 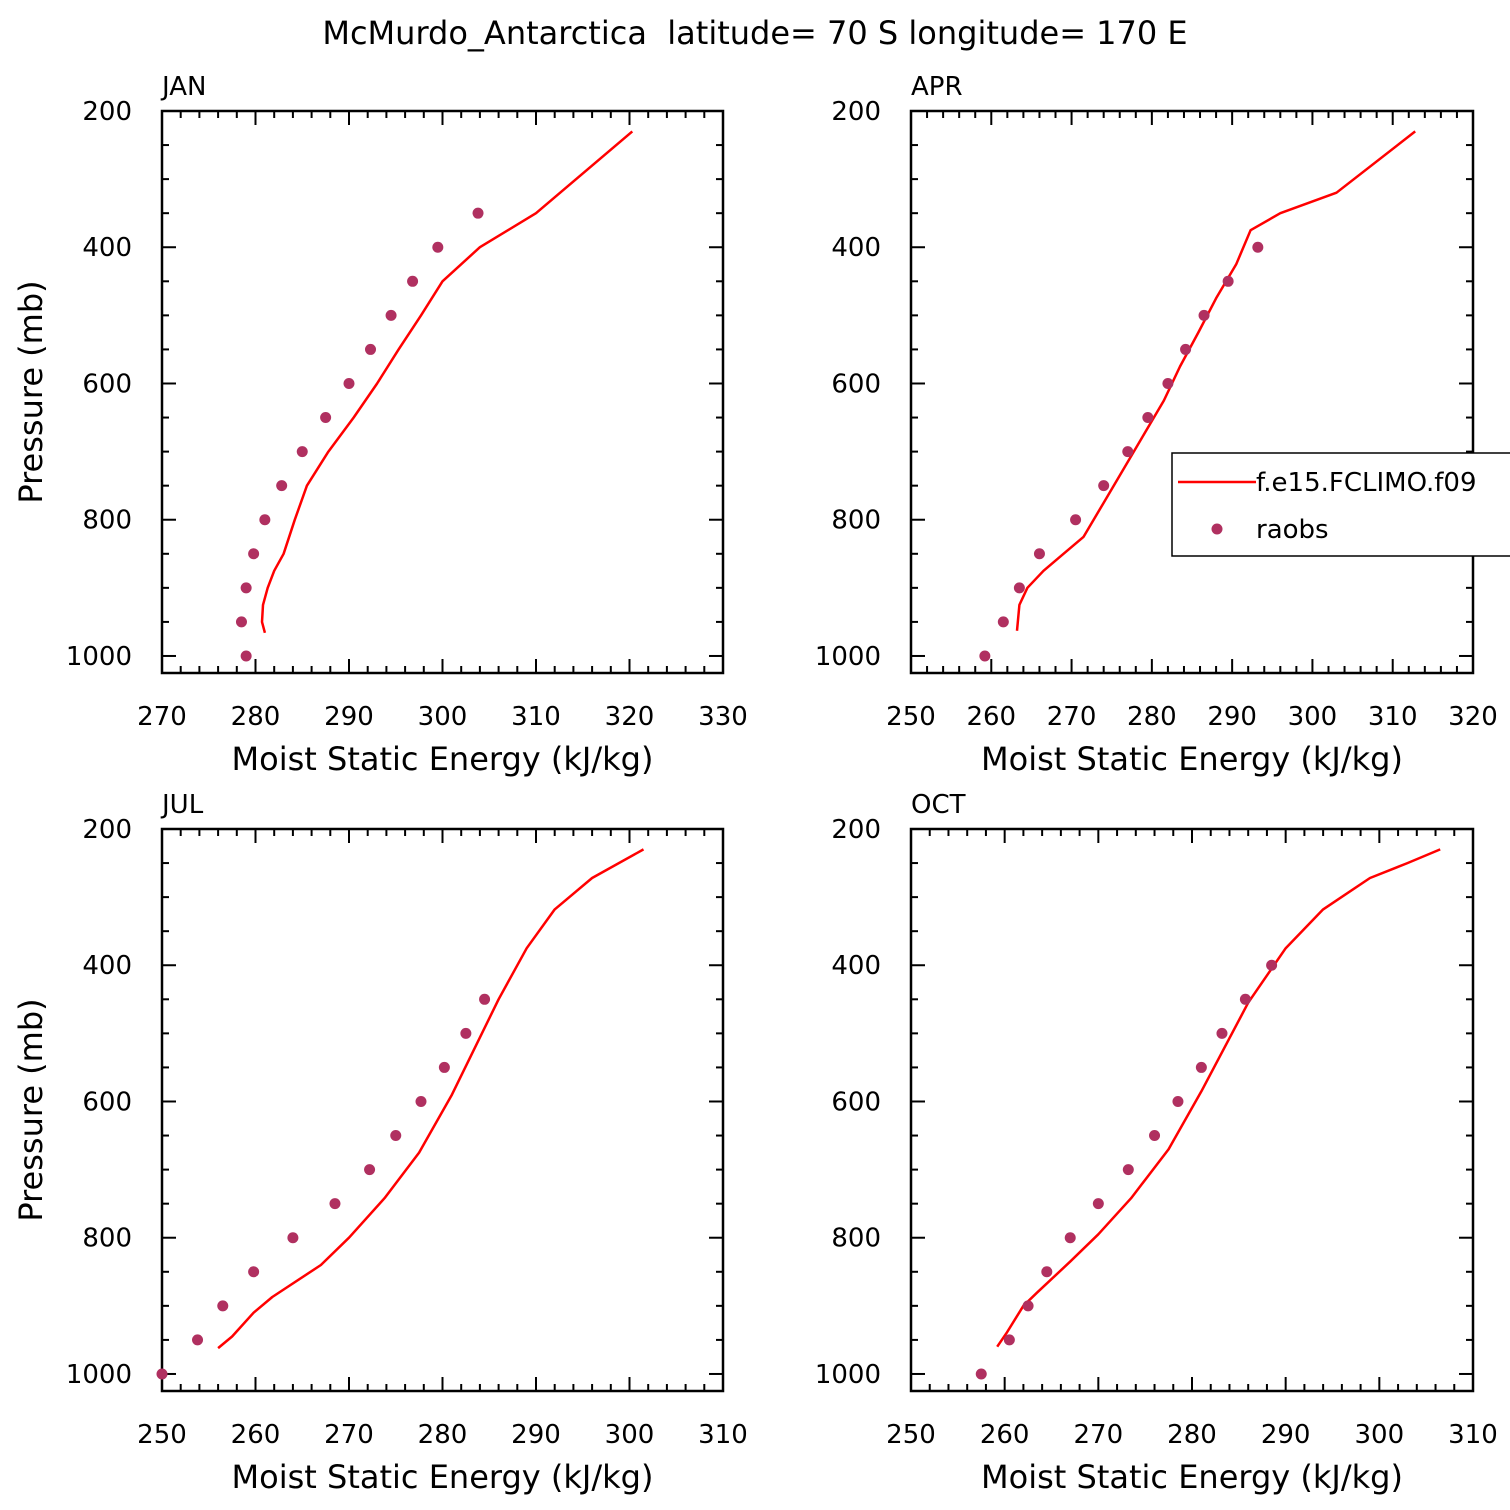 I want to click on plot-frame, so click(x=1192, y=392).